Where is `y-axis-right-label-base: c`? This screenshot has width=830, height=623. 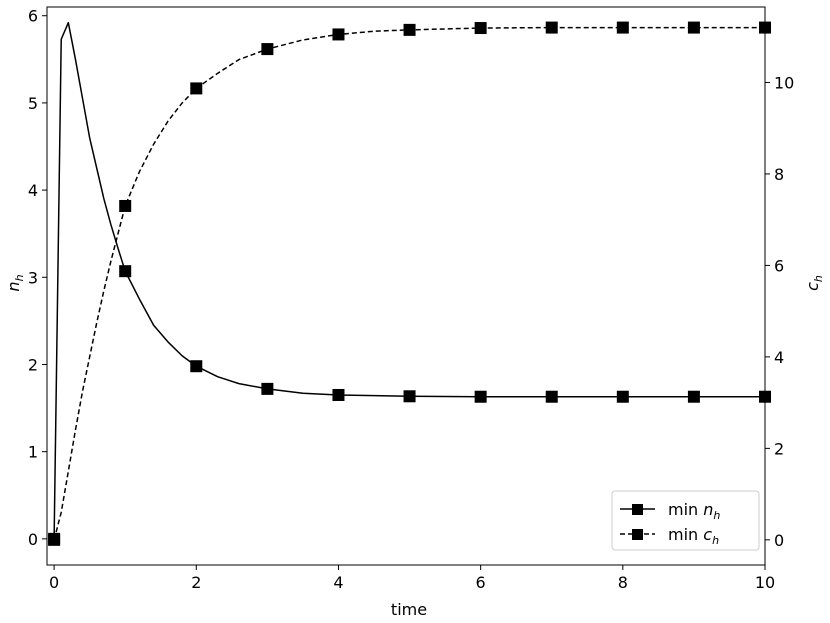 y-axis-right-label-base: c is located at coordinates (812, 286).